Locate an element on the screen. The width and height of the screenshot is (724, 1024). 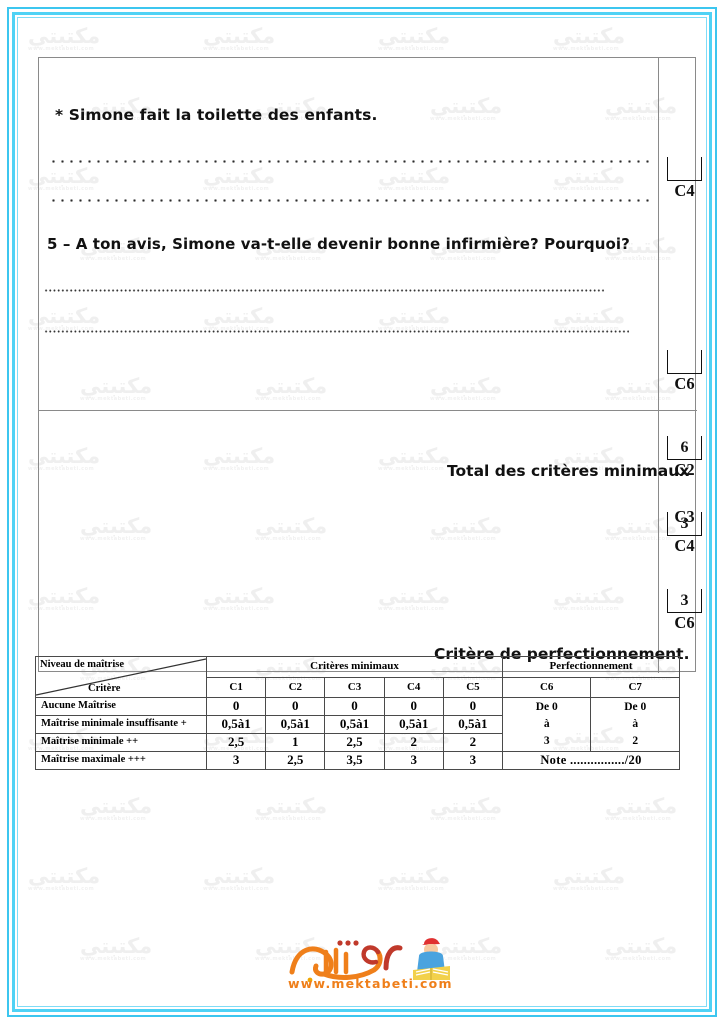
cell-1-4: 0,5à1 is located at coordinates (473, 724).